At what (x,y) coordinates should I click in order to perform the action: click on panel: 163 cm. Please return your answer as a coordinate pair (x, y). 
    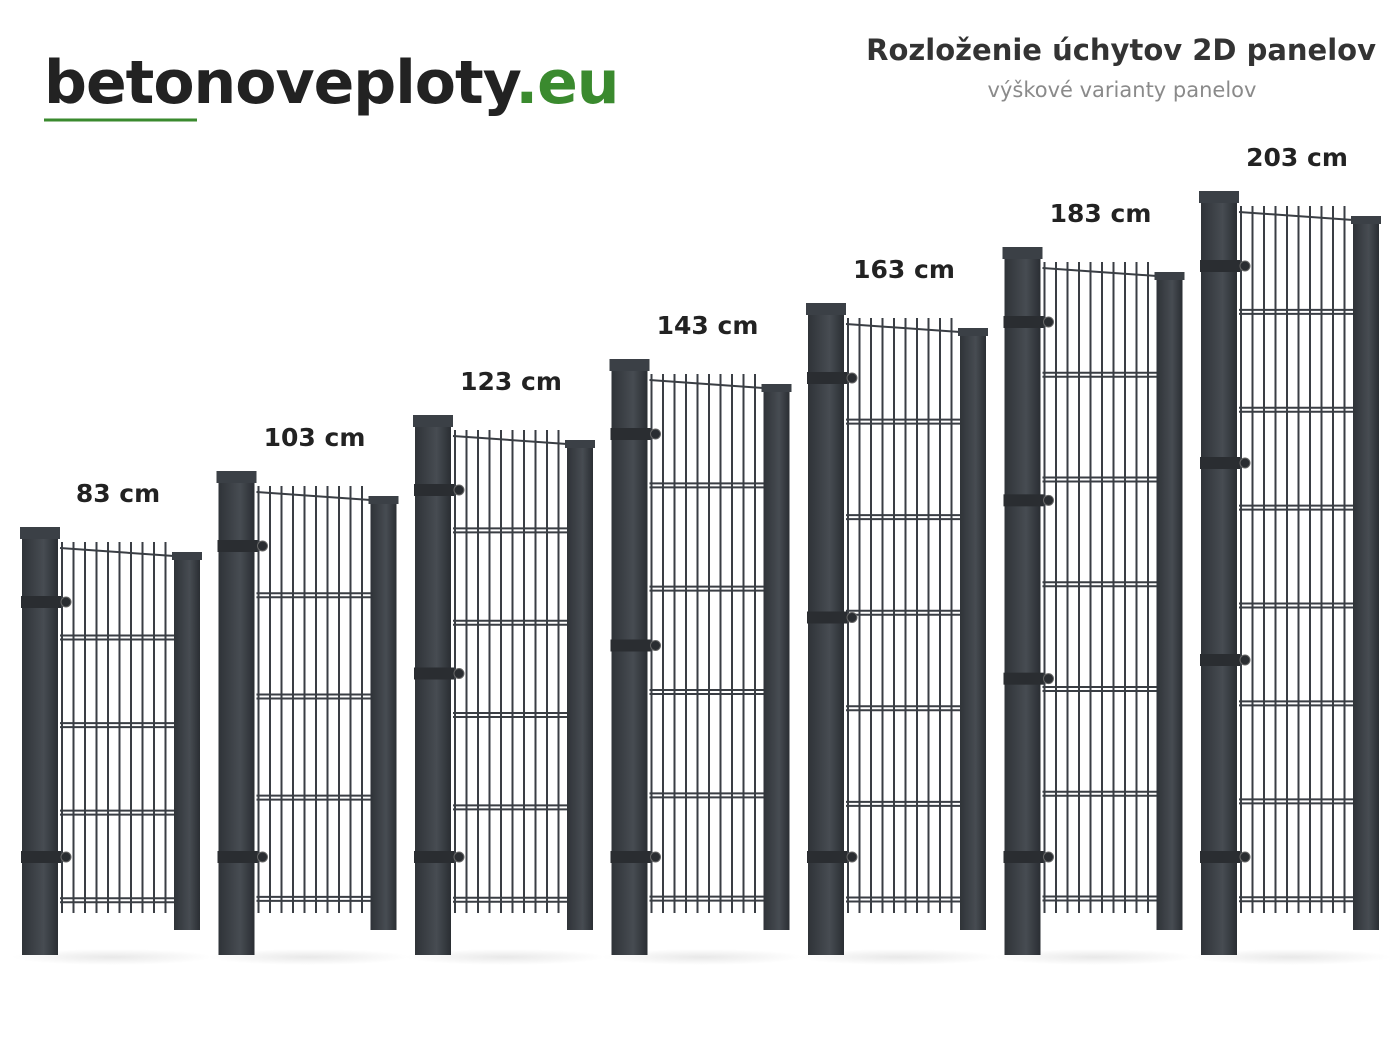
    Looking at the image, I should click on (898, 610).